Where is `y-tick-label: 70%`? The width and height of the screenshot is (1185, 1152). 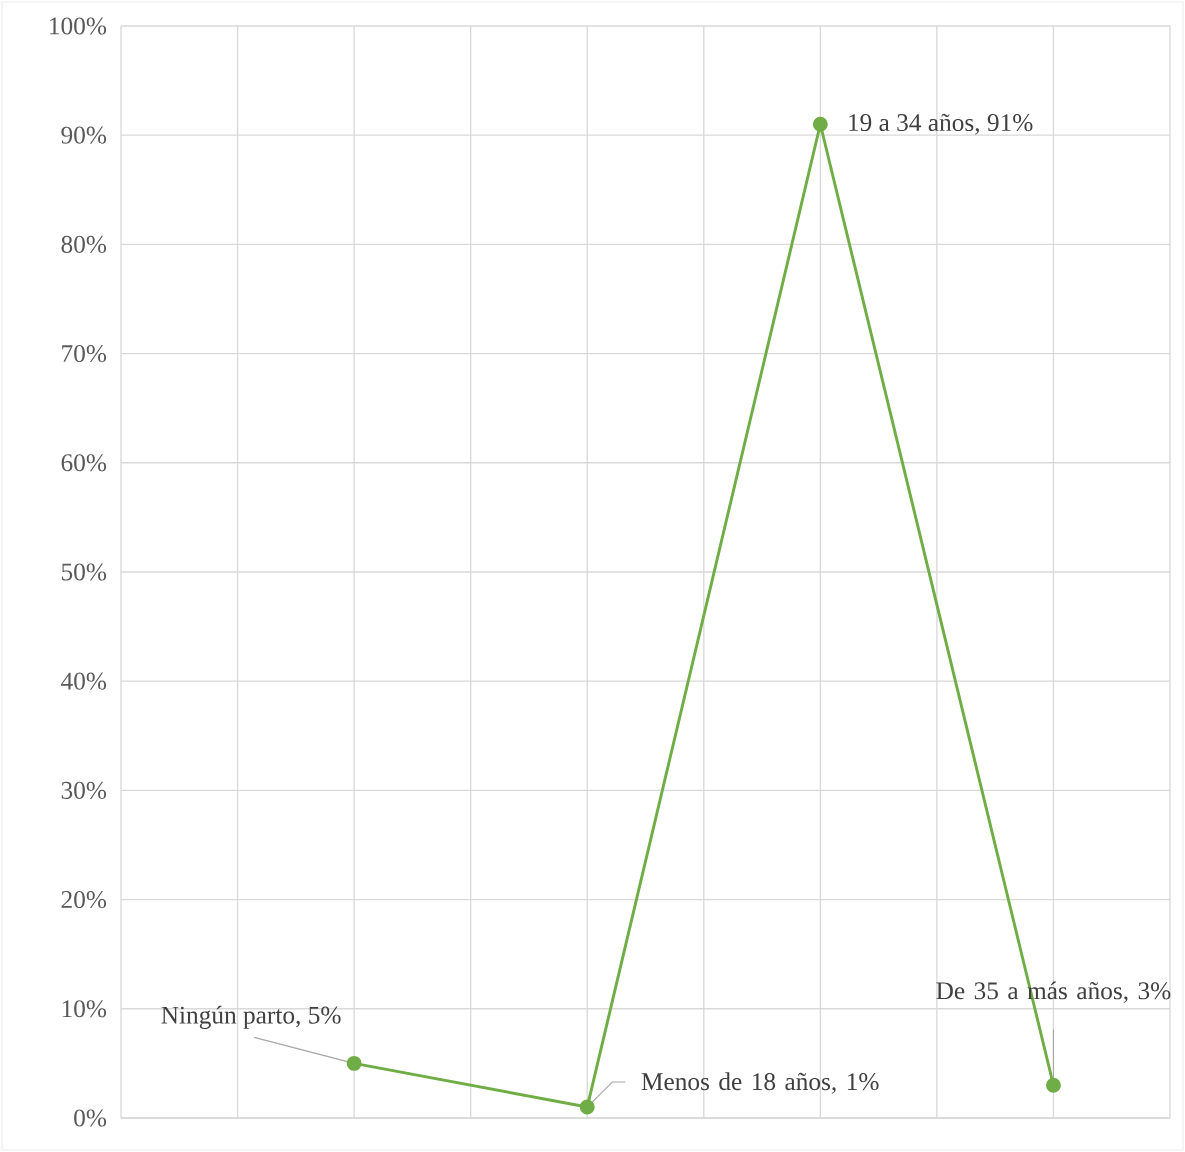 y-tick-label: 70% is located at coordinates (84, 354).